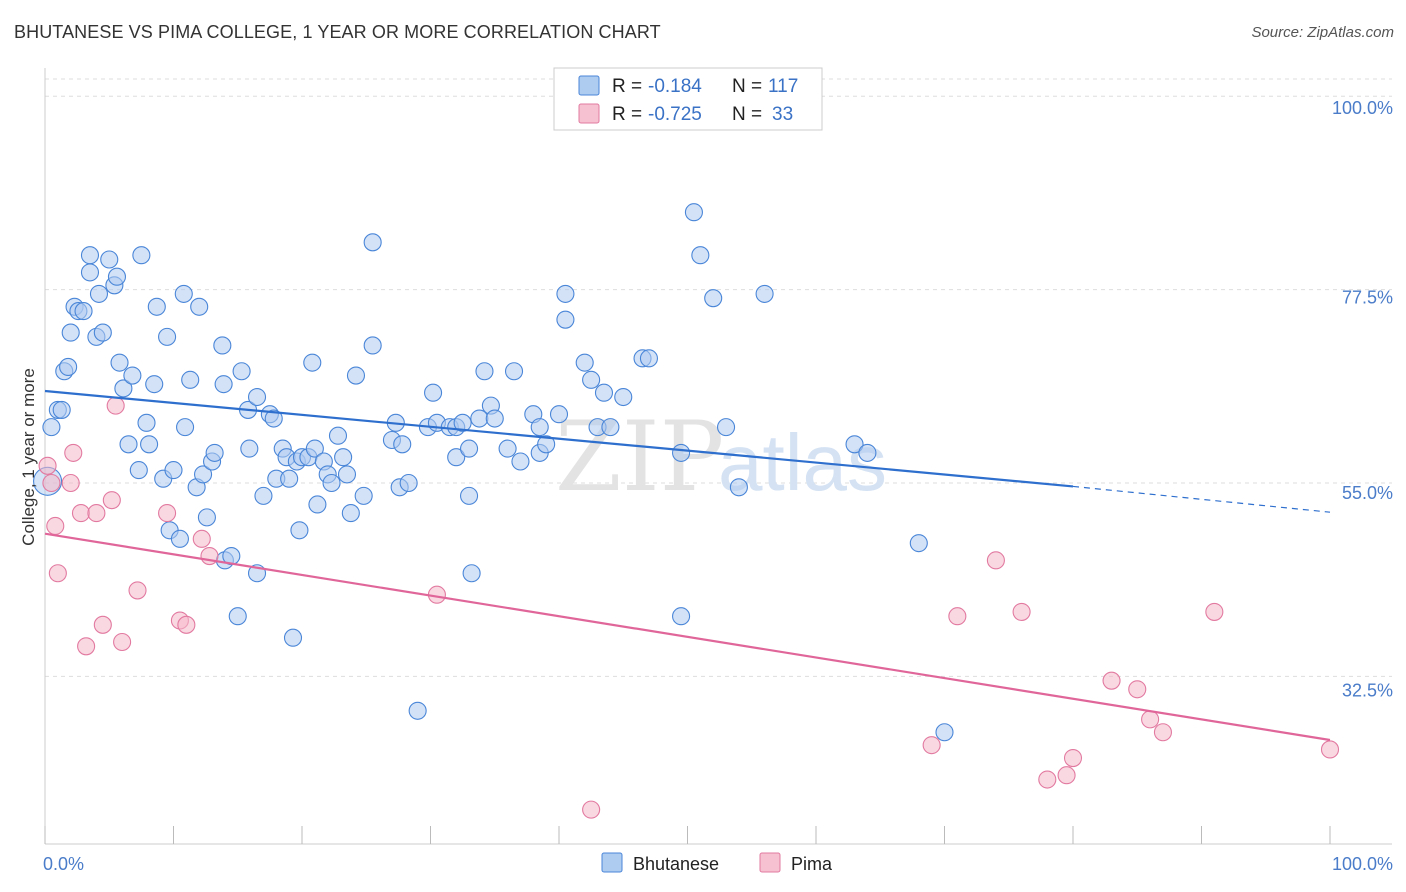 This screenshot has height=892, width=1406. What do you see at coordinates (747, 114) in the screenshot?
I see `legend-n-label-pima: N =` at bounding box center [747, 114].